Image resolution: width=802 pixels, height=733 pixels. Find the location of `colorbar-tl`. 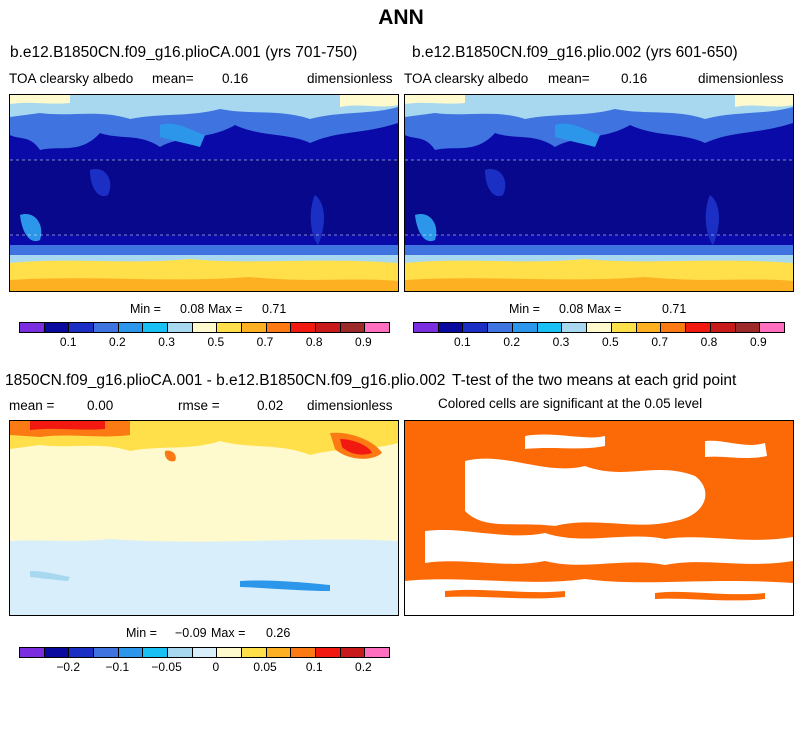

colorbar-tl is located at coordinates (204, 327).